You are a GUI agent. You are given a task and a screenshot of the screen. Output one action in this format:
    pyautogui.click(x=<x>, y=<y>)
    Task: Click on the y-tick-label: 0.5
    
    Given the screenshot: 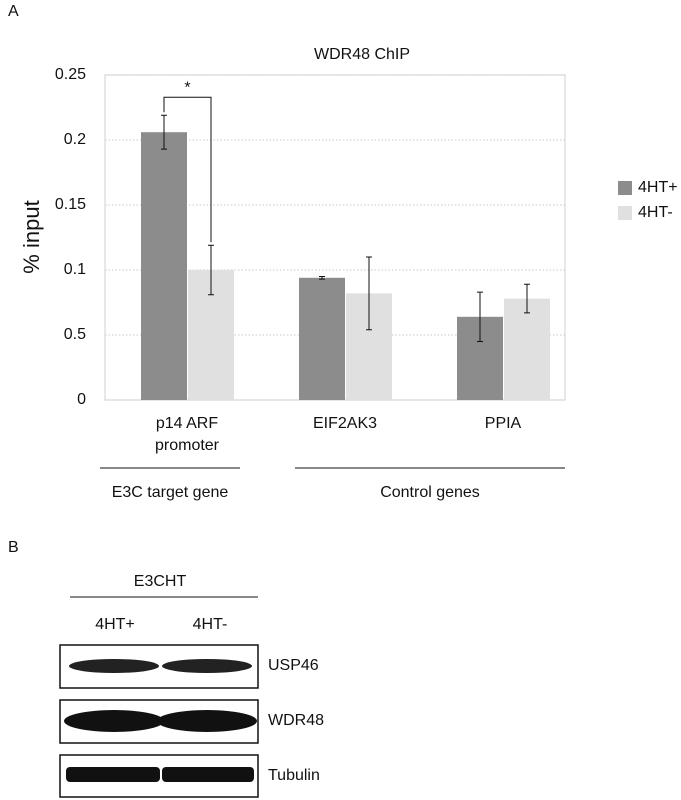 What is the action you would take?
    pyautogui.click(x=75, y=334)
    